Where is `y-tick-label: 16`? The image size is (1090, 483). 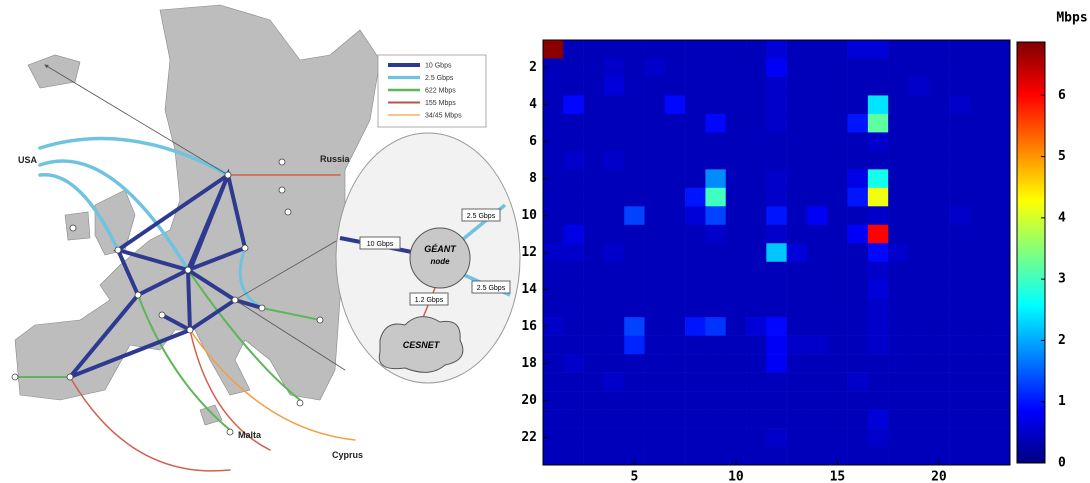 y-tick-label: 16 is located at coordinates (529, 326).